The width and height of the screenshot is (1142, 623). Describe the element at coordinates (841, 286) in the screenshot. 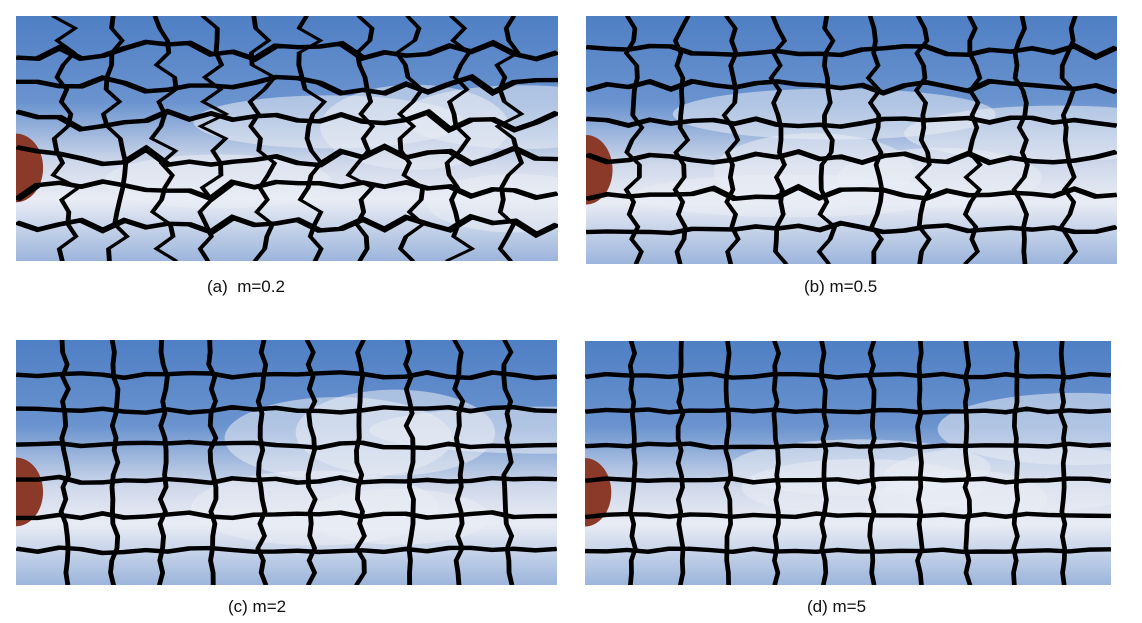

I see `caption-b: (b) m=0.5` at that location.